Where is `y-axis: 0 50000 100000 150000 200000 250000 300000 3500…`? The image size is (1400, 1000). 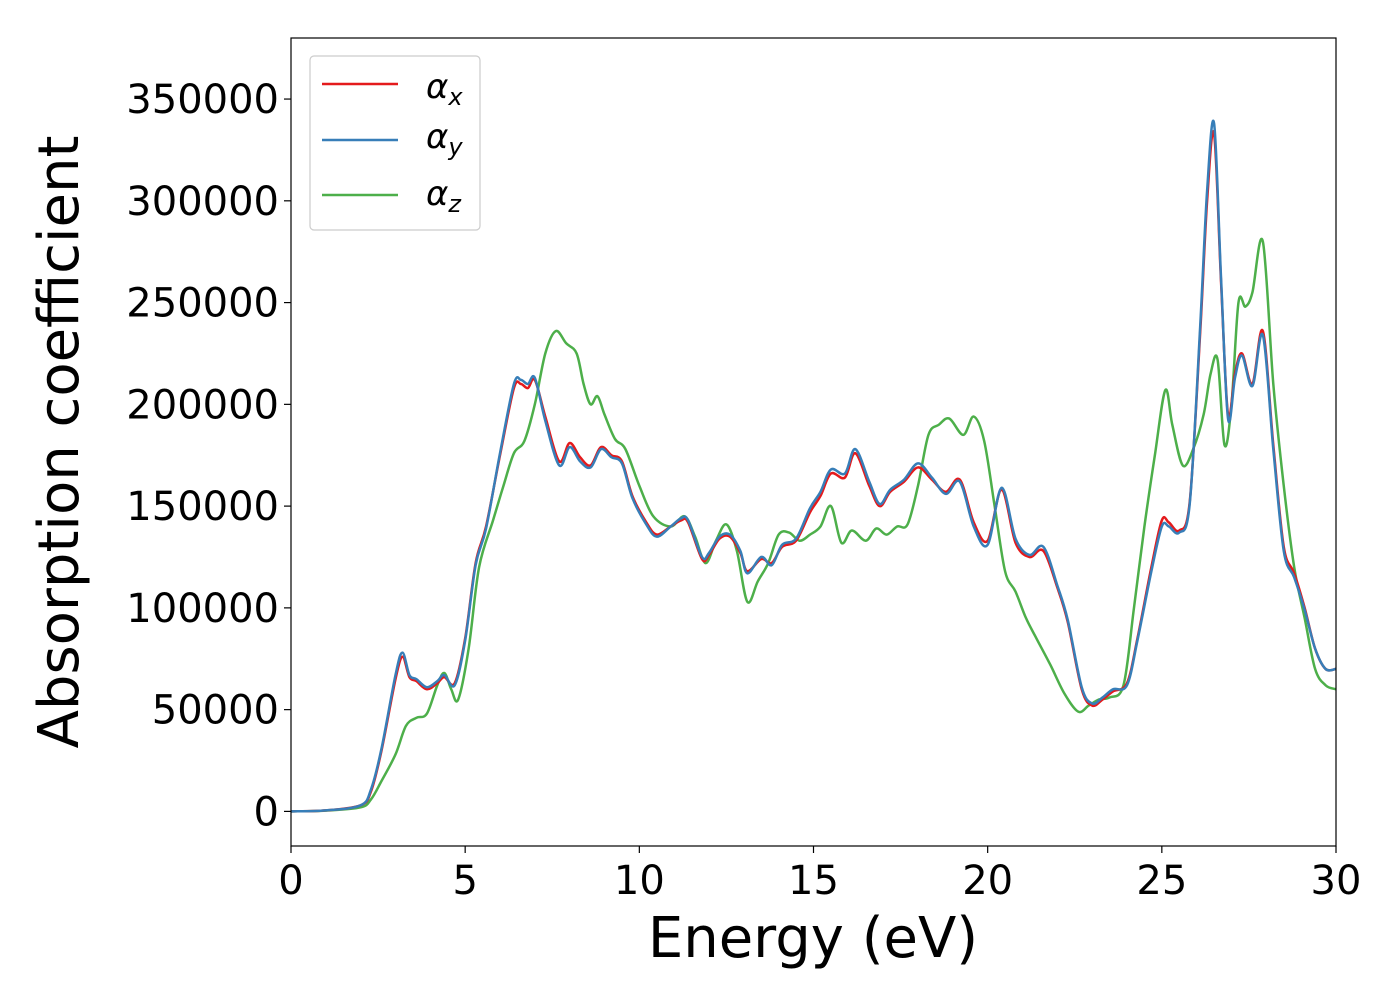
y-axis: 0 50000 100000 150000 200000 250000 300000 3500… is located at coordinates (208, 456).